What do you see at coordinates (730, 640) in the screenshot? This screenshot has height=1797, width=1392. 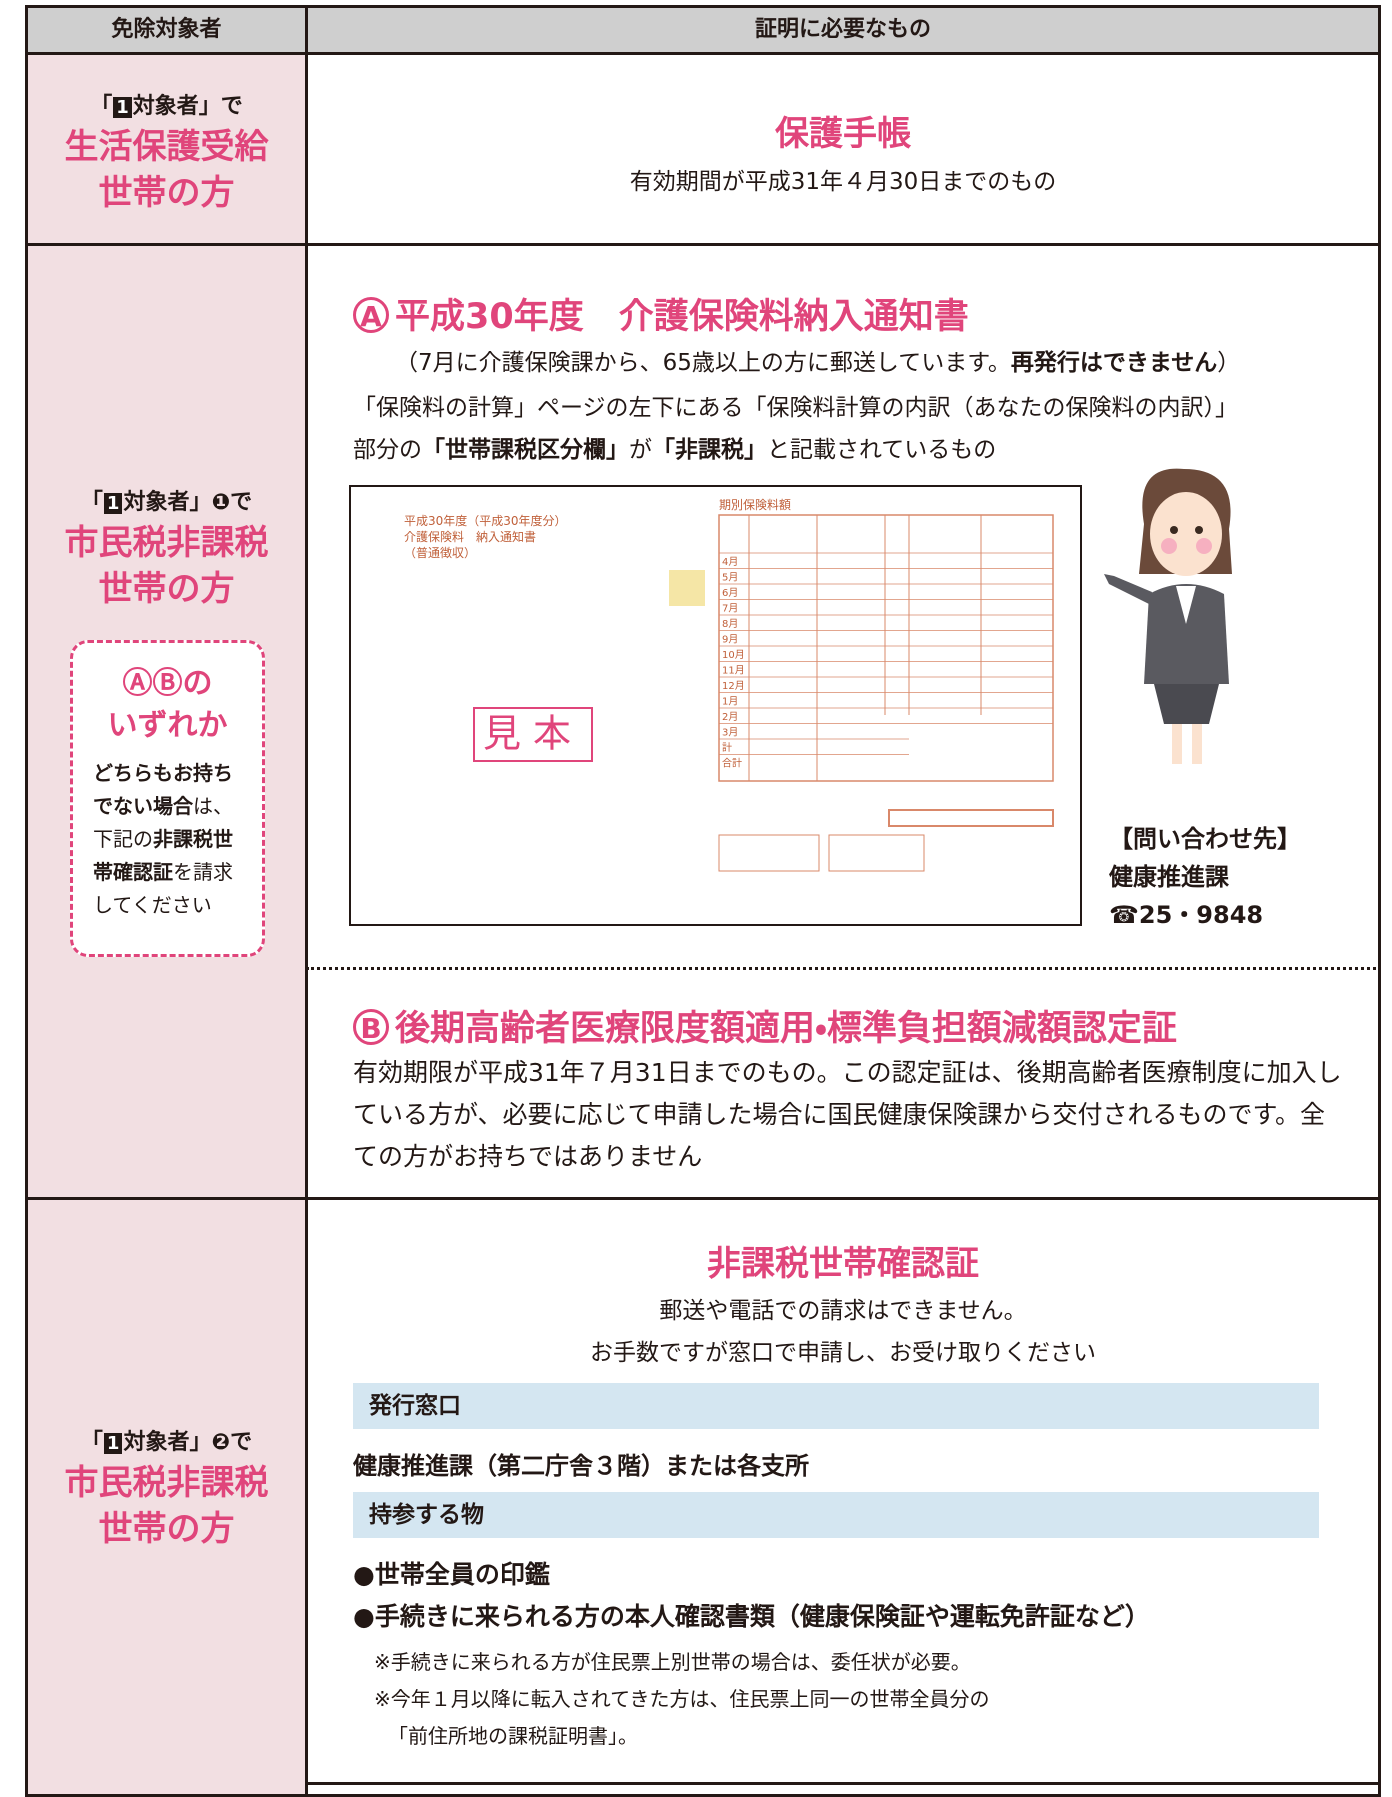 I see `form-month: 9月` at bounding box center [730, 640].